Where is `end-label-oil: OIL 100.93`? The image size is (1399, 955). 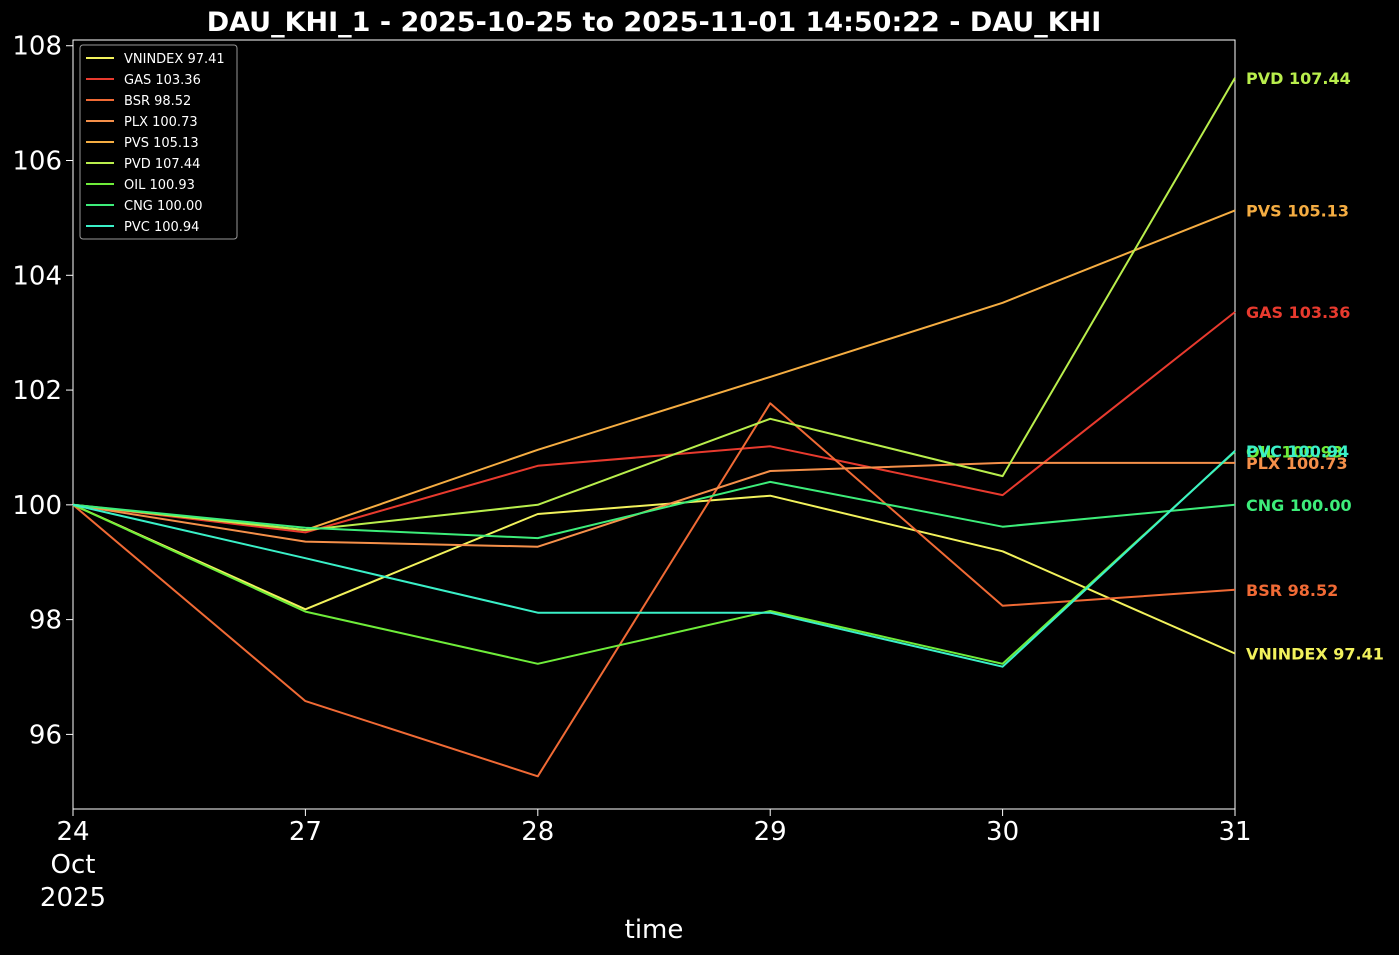 end-label-oil: OIL 100.93 is located at coordinates (1294, 451).